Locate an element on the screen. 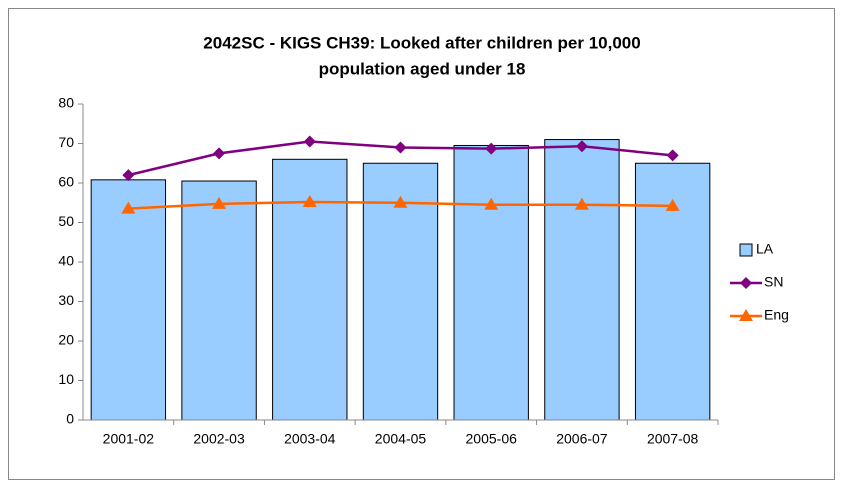 The width and height of the screenshot is (843, 488). x-tick-label: 2001-02 is located at coordinates (129, 439).